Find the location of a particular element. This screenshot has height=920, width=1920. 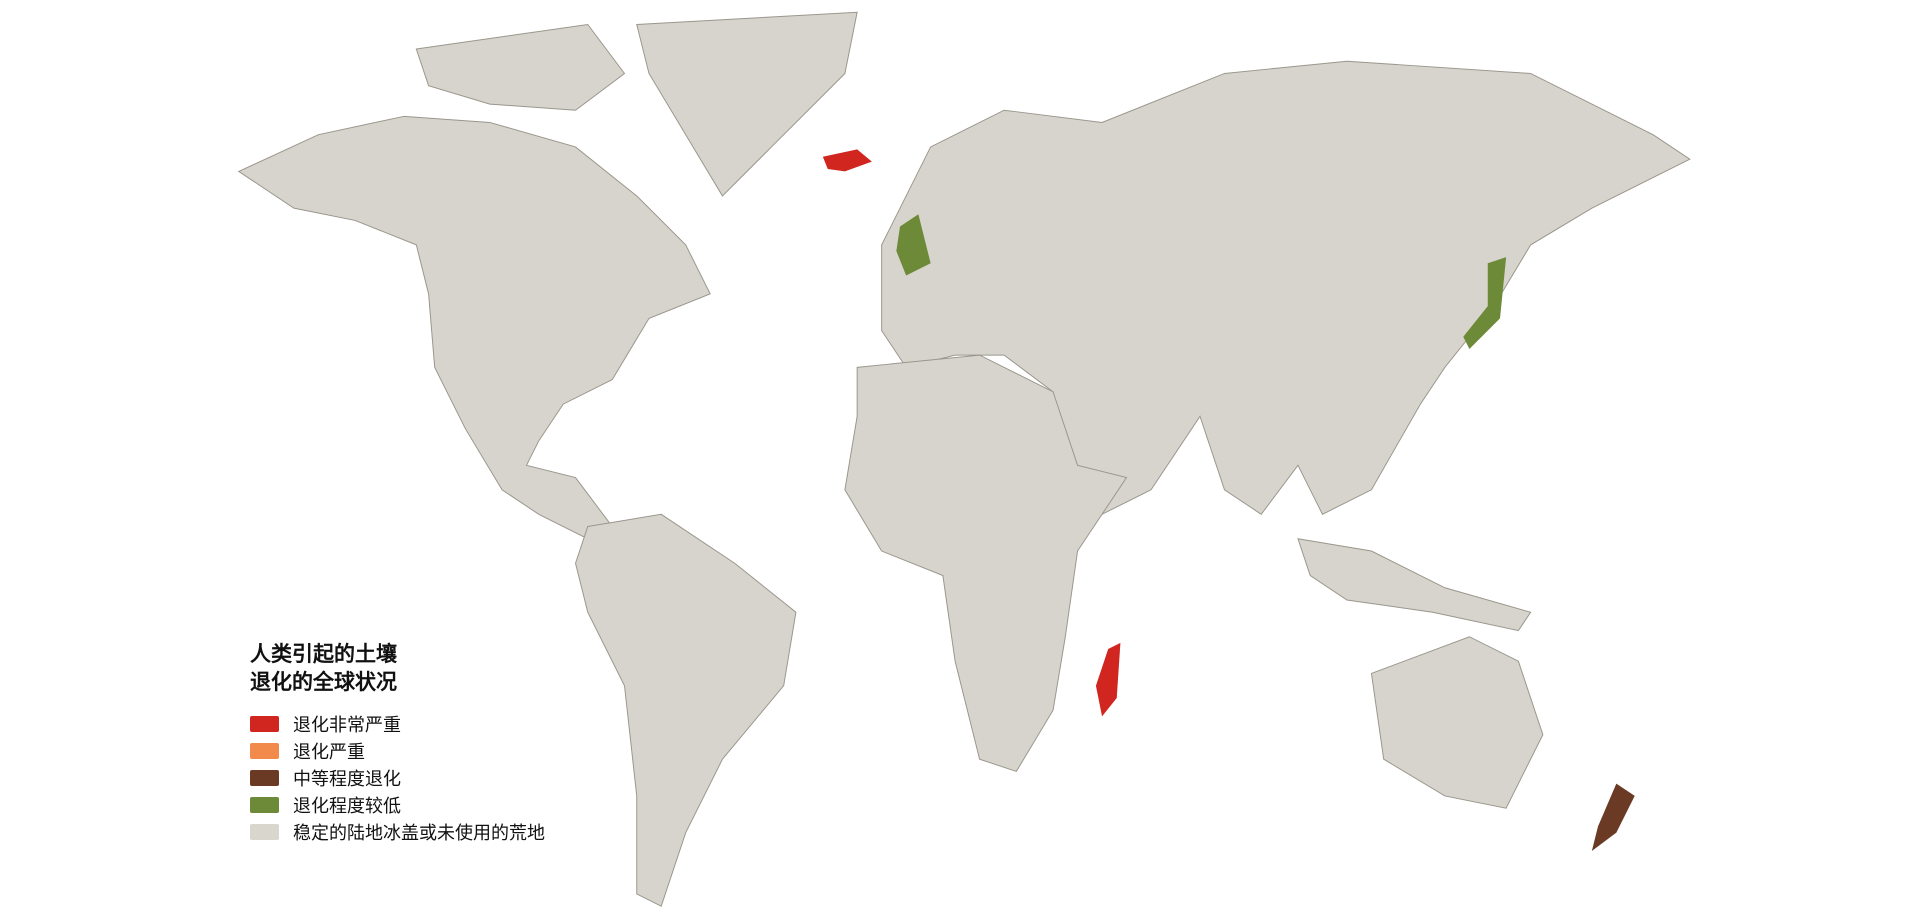

legend-item-severe: 退化严重 is located at coordinates (397, 750).